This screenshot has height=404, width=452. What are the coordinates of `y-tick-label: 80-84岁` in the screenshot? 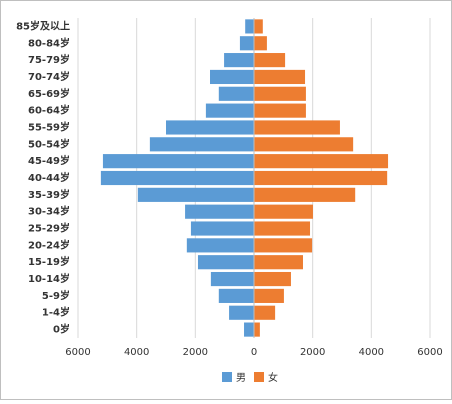 It's located at (49, 42).